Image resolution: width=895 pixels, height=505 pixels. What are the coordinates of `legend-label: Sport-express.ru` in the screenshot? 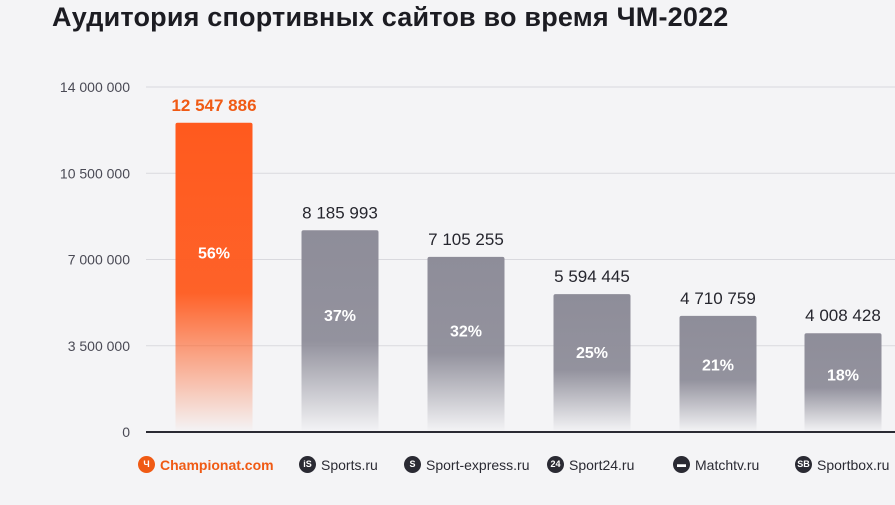 It's located at (478, 464).